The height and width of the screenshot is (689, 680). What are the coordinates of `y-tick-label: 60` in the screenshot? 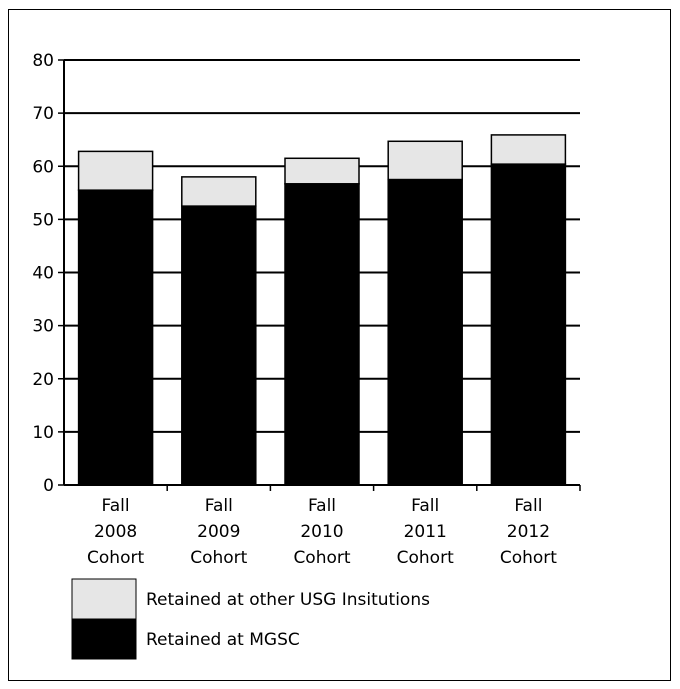 It's located at (43, 167).